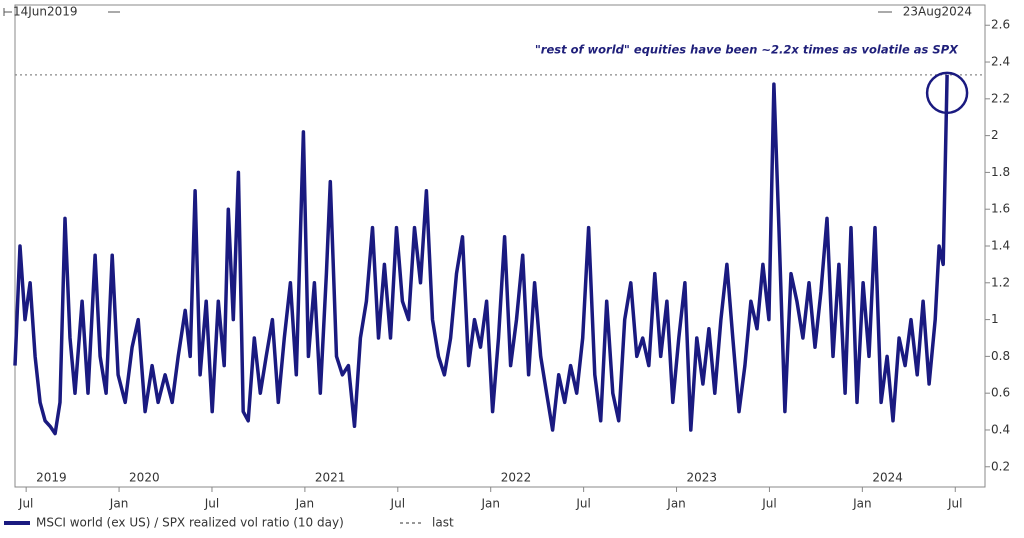  What do you see at coordinates (1000, 62) in the screenshot?
I see `y-tick-label: 2.4` at bounding box center [1000, 62].